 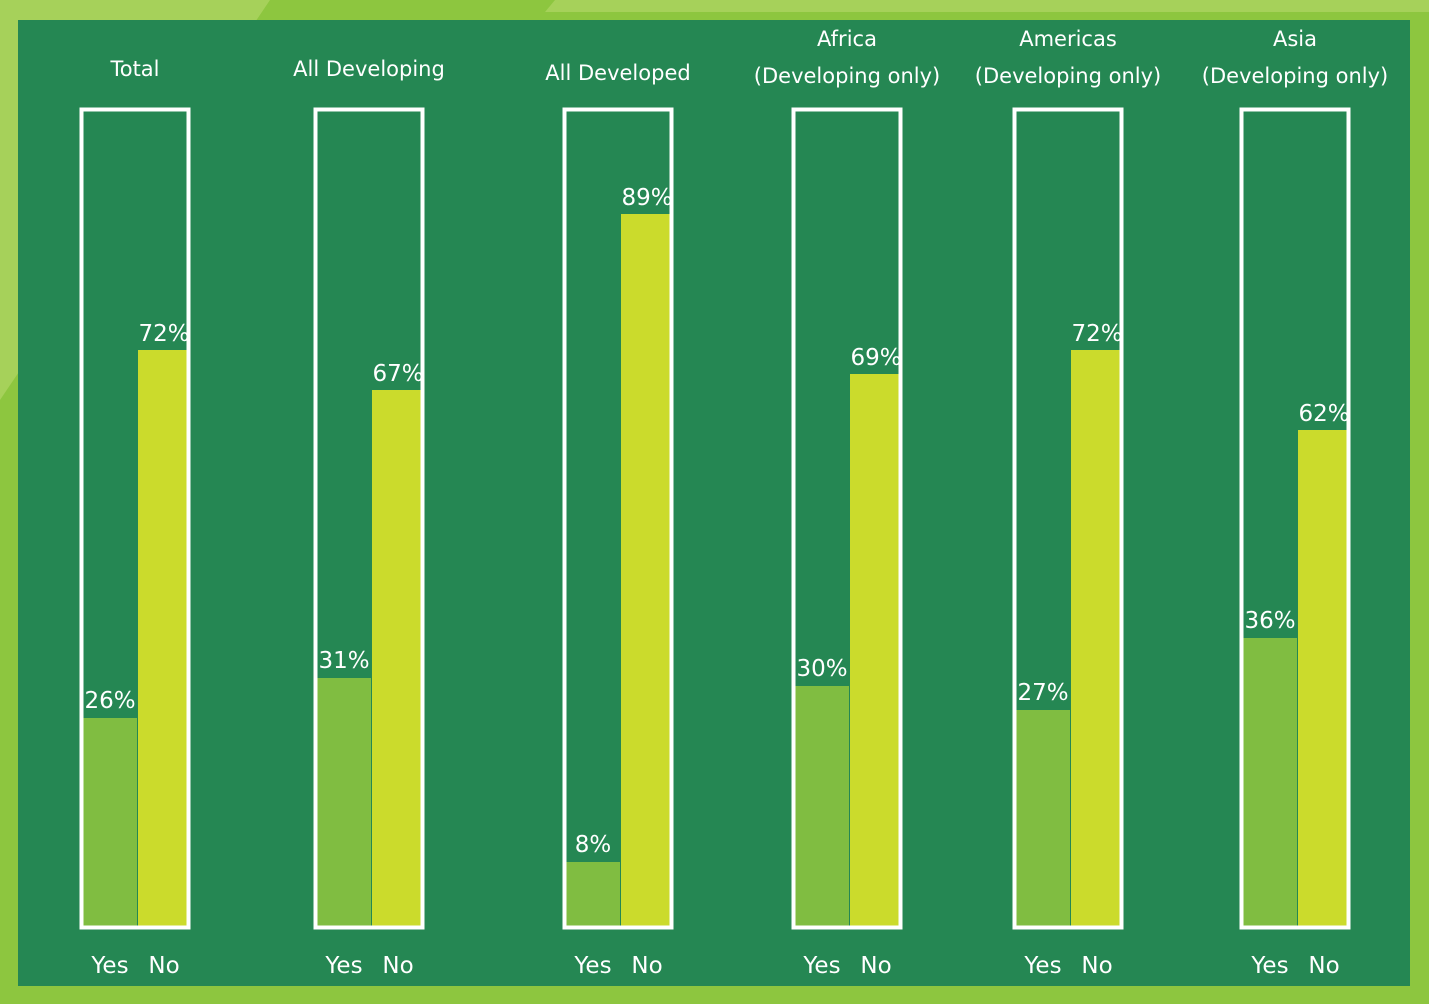 I want to click on data-label-no: 67%, so click(x=397, y=374).